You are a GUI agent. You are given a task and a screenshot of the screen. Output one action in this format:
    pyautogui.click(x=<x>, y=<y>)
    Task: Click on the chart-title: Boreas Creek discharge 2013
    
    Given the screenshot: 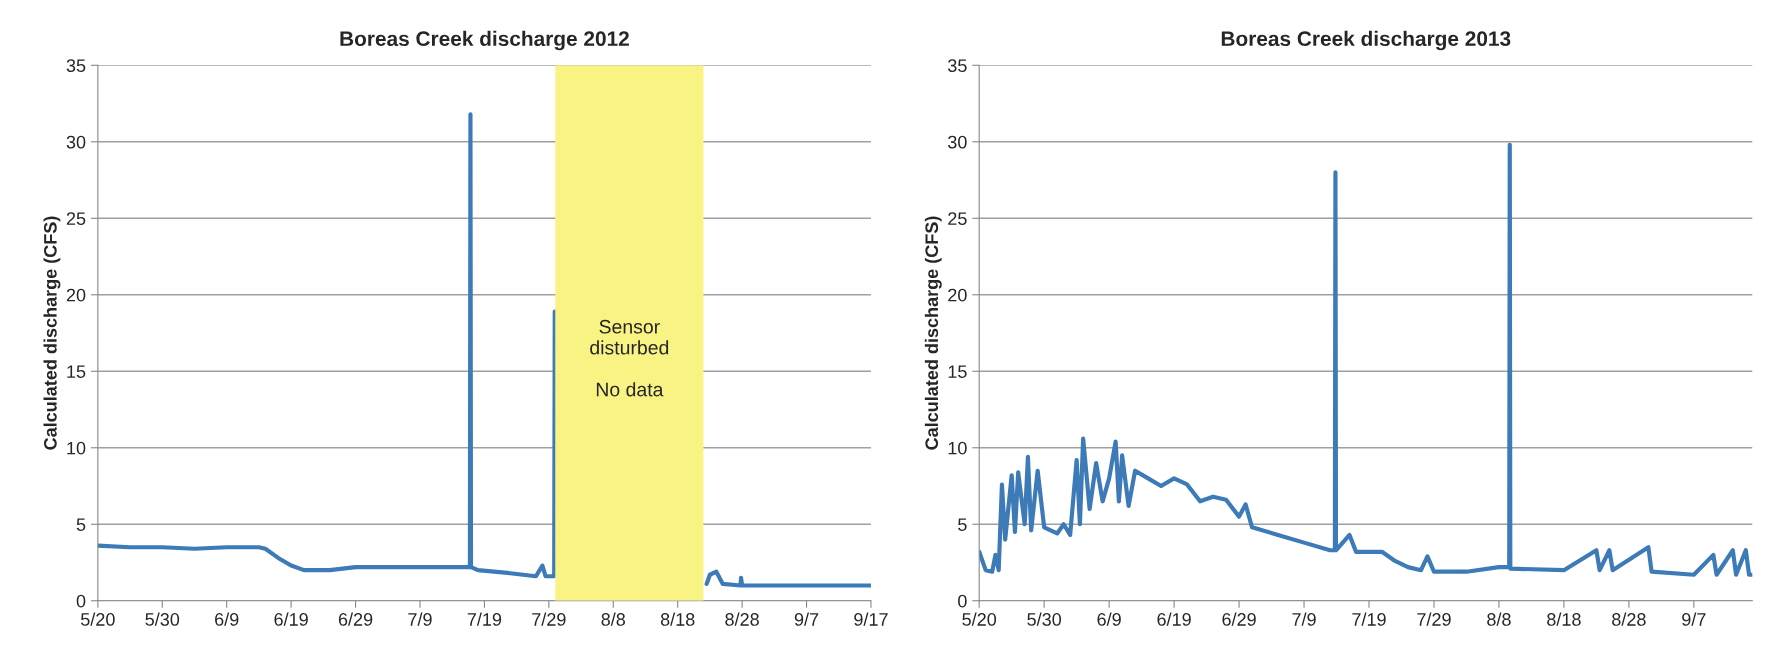 What is the action you would take?
    pyautogui.click(x=1366, y=40)
    